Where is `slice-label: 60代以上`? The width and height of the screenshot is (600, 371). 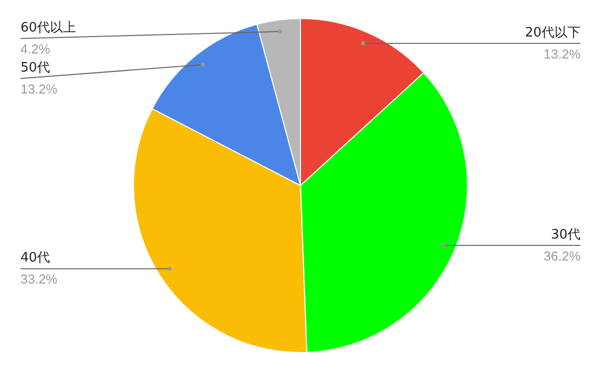
slice-label: 60代以上 is located at coordinates (48, 28).